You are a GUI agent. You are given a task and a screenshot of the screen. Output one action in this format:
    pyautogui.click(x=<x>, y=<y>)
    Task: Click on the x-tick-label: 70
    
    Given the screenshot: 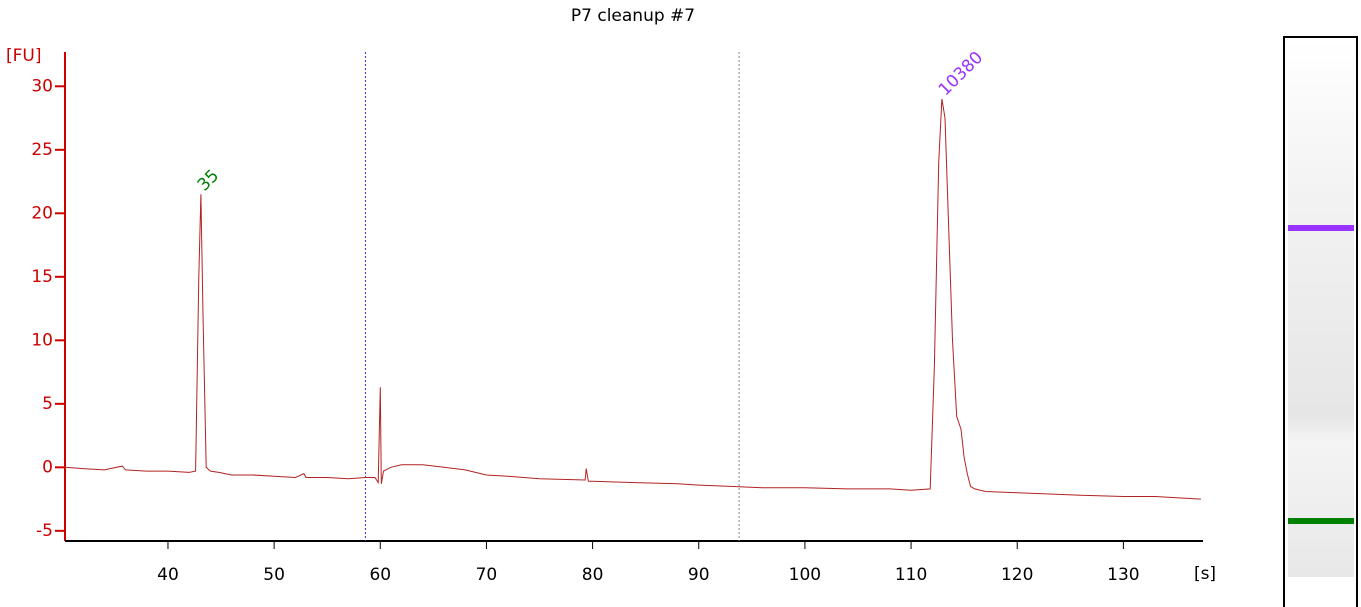 What is the action you would take?
    pyautogui.click(x=487, y=575)
    